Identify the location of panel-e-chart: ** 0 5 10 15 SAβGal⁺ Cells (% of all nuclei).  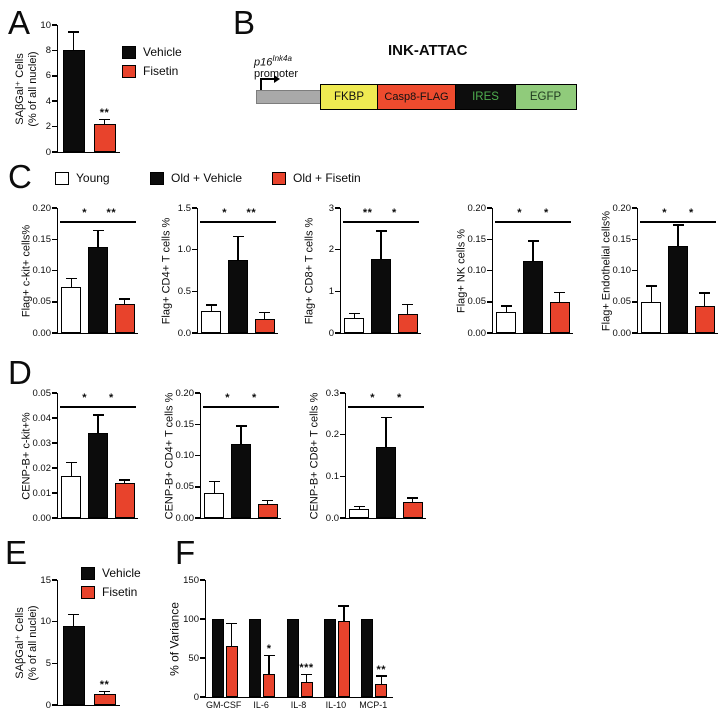
(95, 642).